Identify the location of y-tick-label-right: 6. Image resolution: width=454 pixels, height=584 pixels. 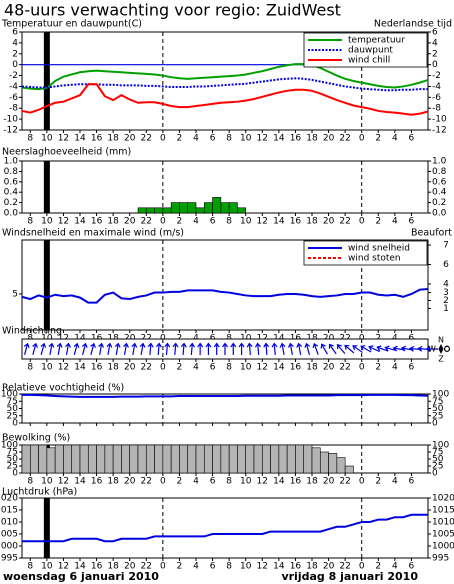
(435, 33).